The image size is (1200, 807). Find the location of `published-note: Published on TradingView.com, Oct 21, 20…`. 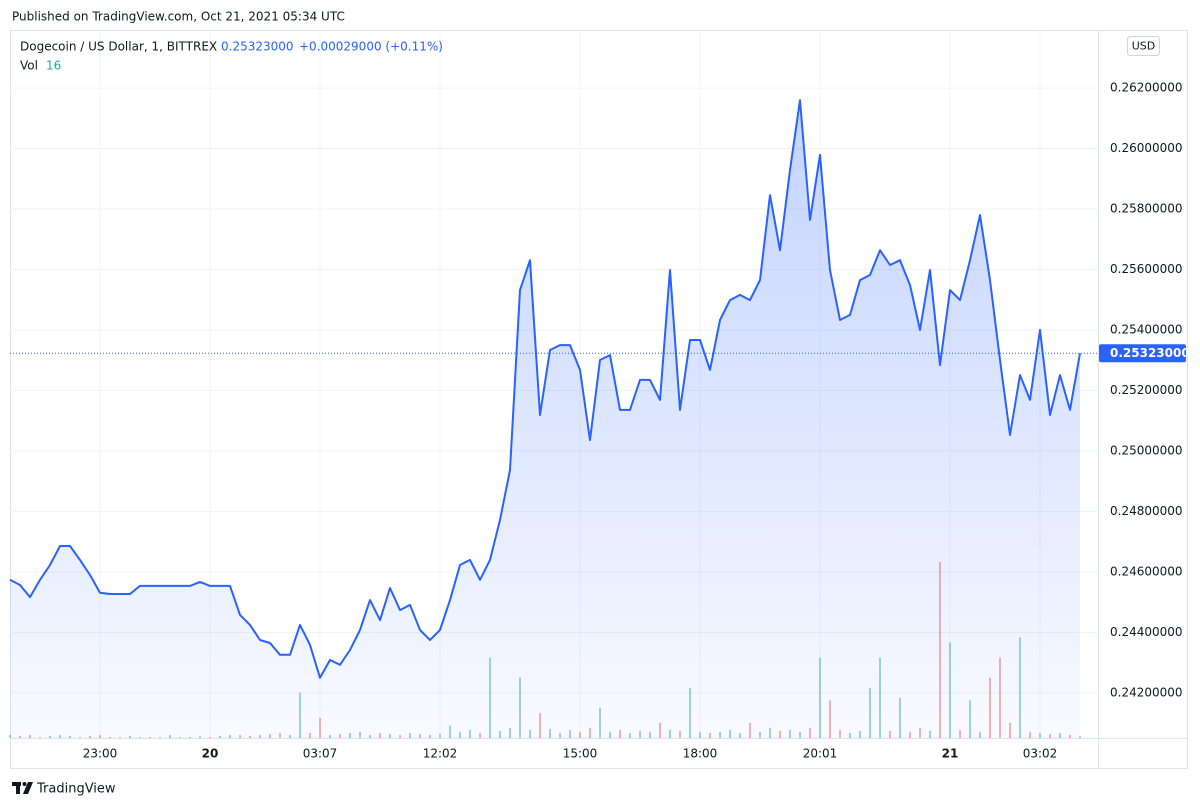

published-note: Published on TradingView.com, Oct 21, 20… is located at coordinates (178, 17).